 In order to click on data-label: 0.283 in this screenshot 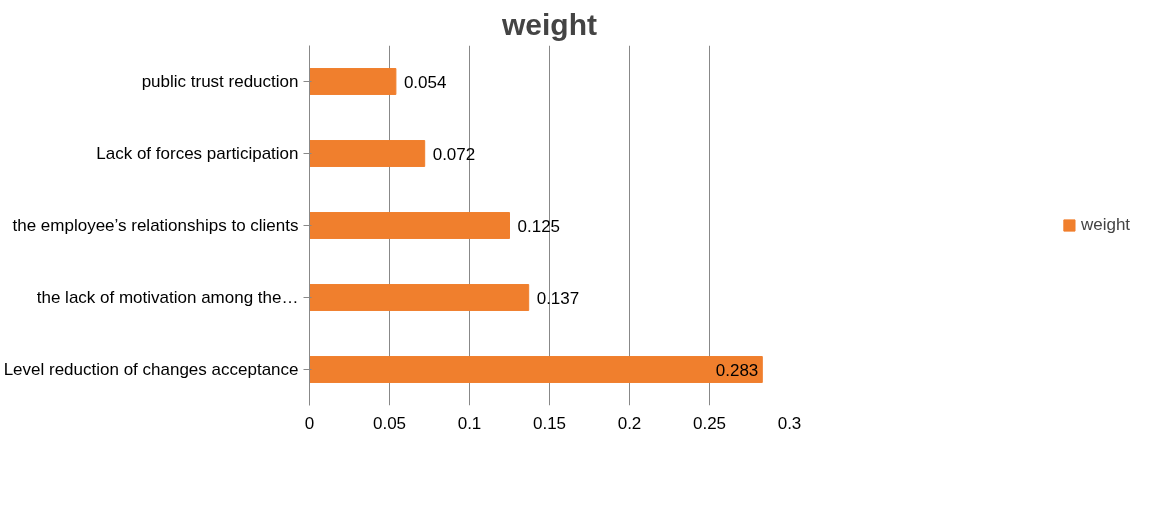, I will do `click(737, 370)`.